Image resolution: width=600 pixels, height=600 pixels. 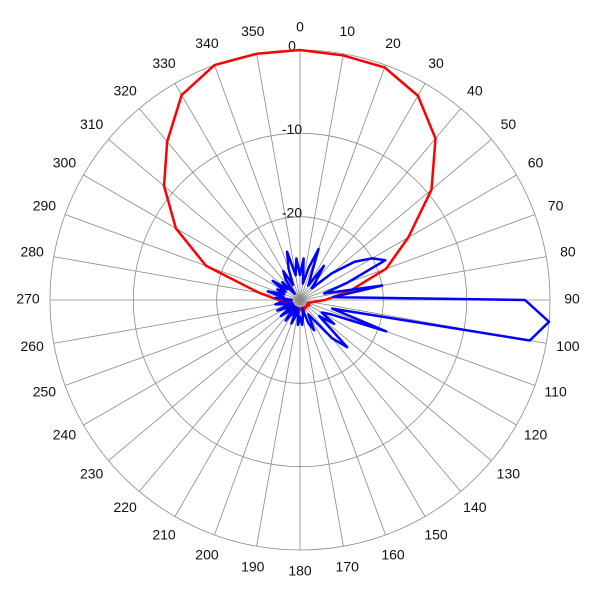 I want to click on angle-tick-label: 220, so click(x=125, y=507).